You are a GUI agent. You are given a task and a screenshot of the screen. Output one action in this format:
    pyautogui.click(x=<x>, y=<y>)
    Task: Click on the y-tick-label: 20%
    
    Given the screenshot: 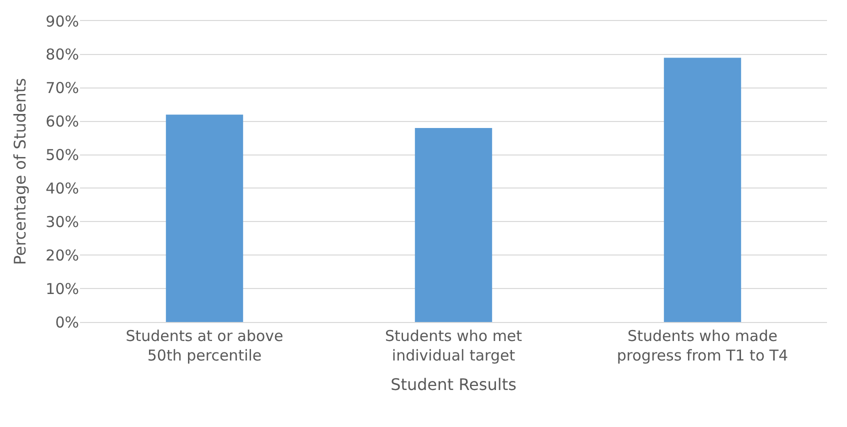 What is the action you would take?
    pyautogui.click(x=62, y=255)
    